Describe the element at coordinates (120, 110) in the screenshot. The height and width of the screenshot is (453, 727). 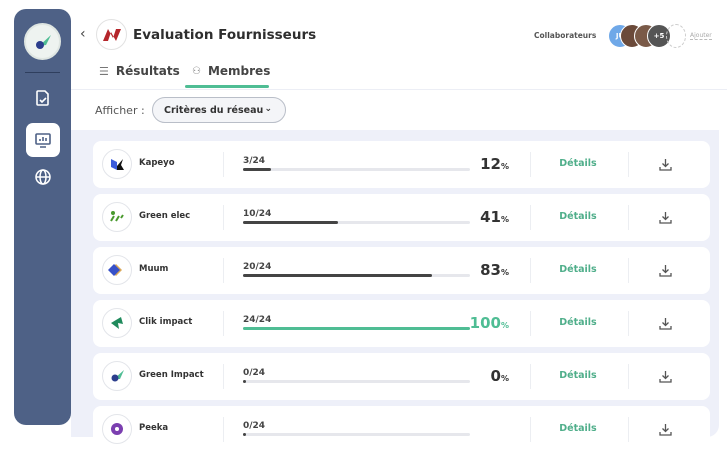
I see `filter-label: Afficher :` at that location.